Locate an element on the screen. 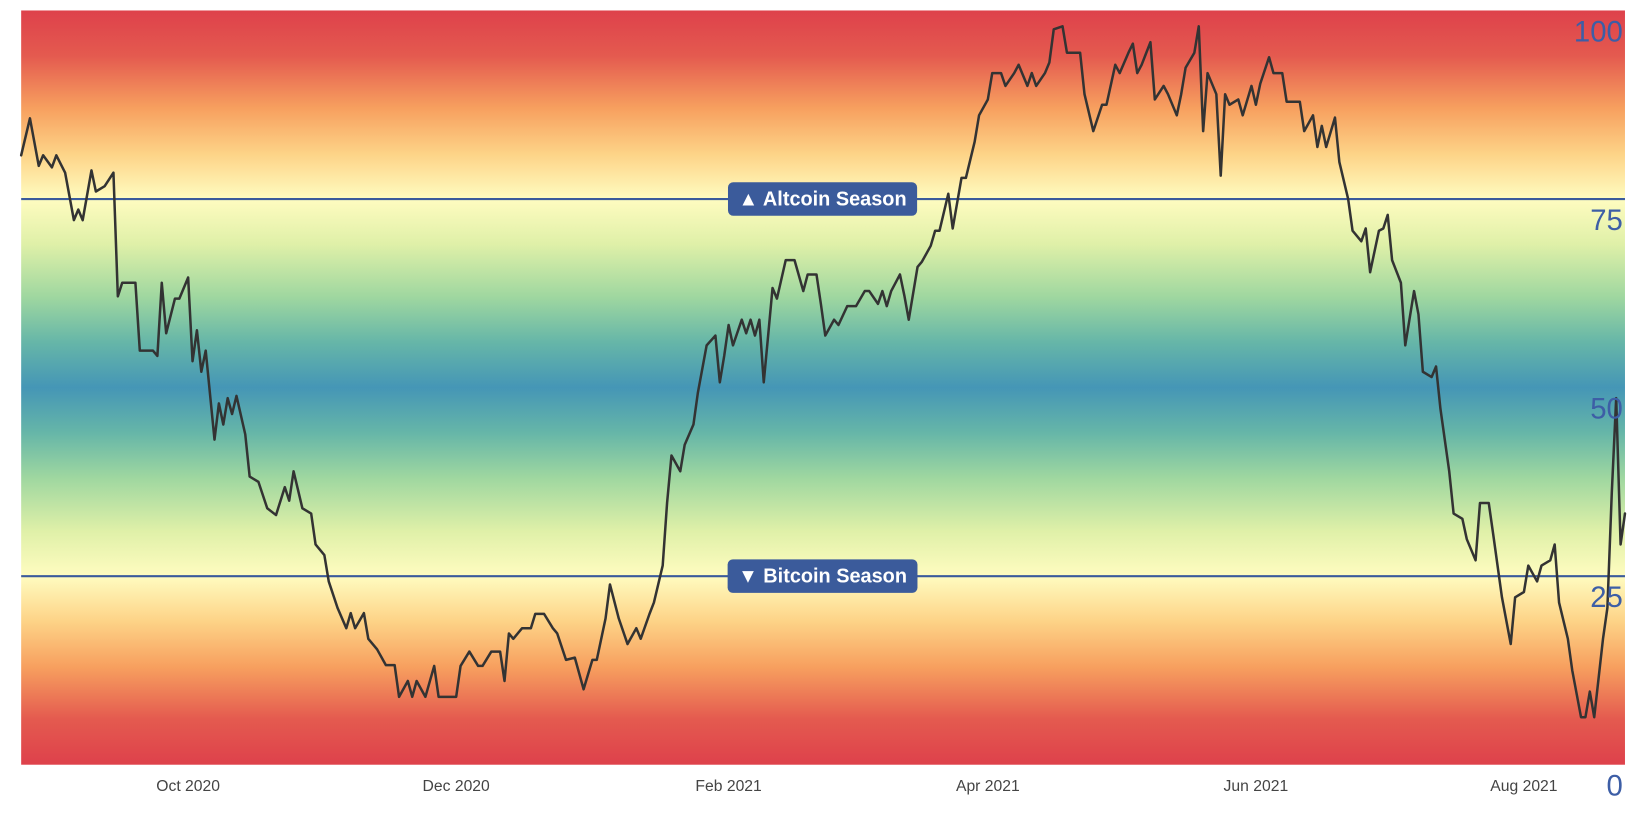 The height and width of the screenshot is (815, 1643). badge-layer: ▲ Altcoin Season ▼ Bitcoin Season is located at coordinates (822, 387).